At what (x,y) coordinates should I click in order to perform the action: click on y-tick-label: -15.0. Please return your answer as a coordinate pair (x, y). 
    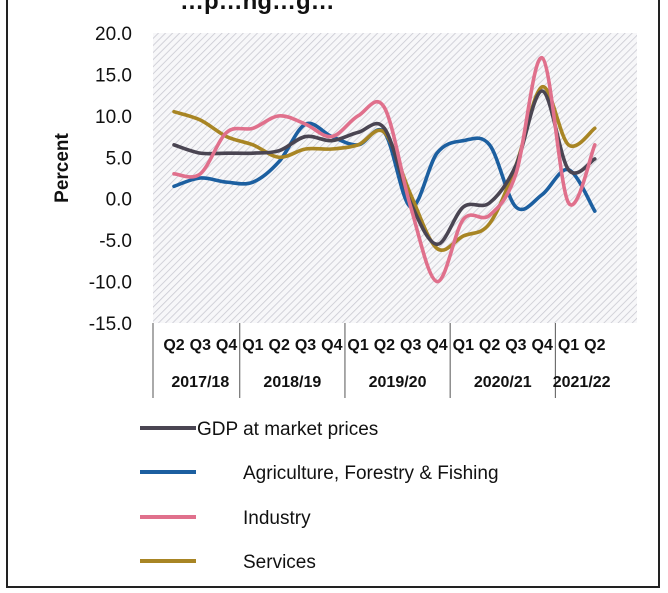
    Looking at the image, I should click on (110, 324).